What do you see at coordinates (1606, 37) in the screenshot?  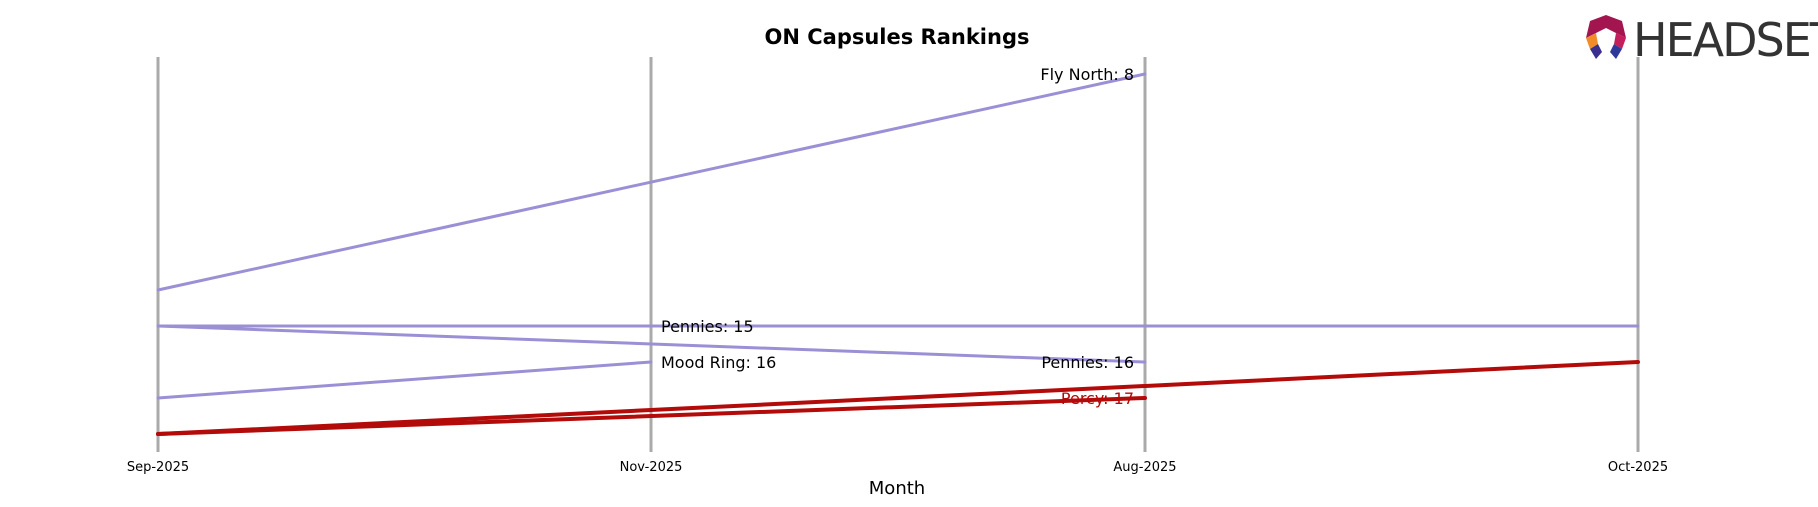 I see `logo-icon` at bounding box center [1606, 37].